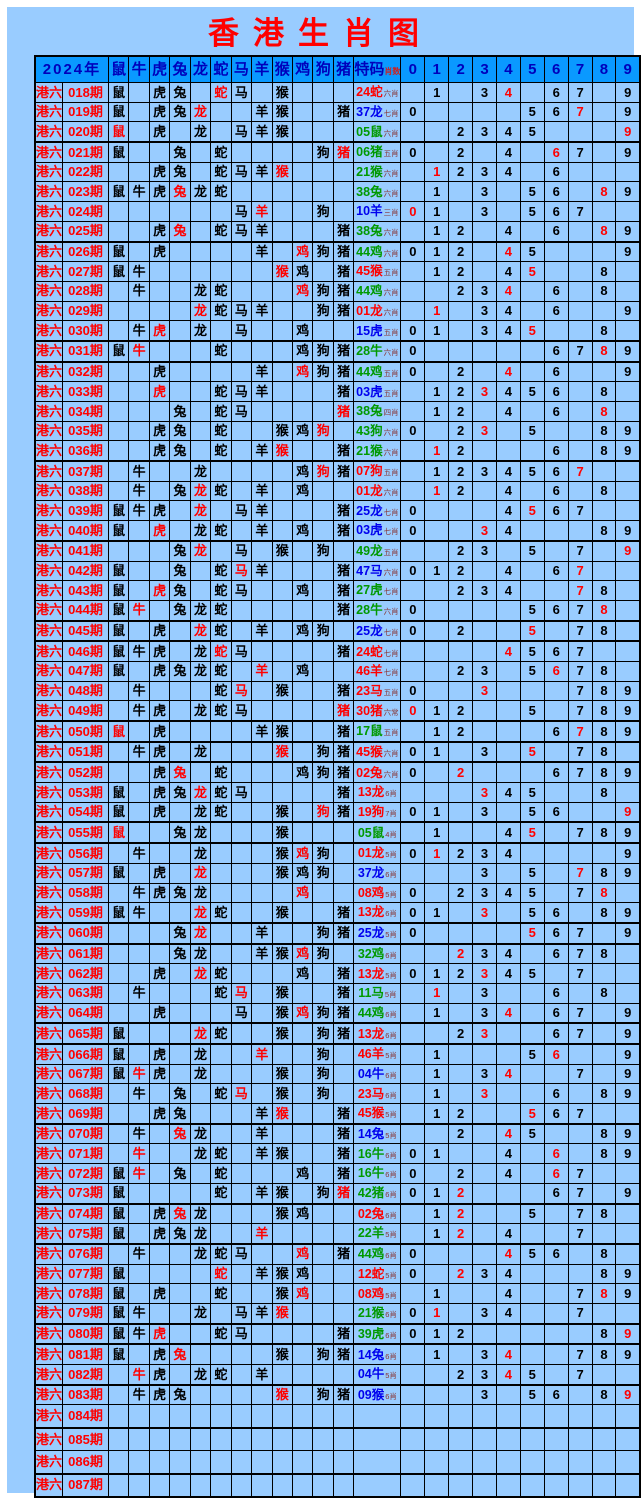 The width and height of the screenshot is (641, 1500). What do you see at coordinates (377, 853) in the screenshot?
I see `special-cell: 01龙5肖` at bounding box center [377, 853].